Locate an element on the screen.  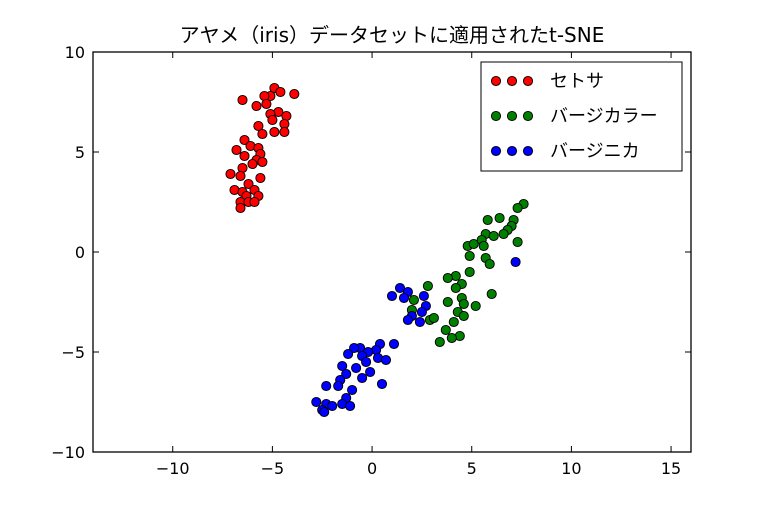
x-tick-label: 15 is located at coordinates (671, 468).